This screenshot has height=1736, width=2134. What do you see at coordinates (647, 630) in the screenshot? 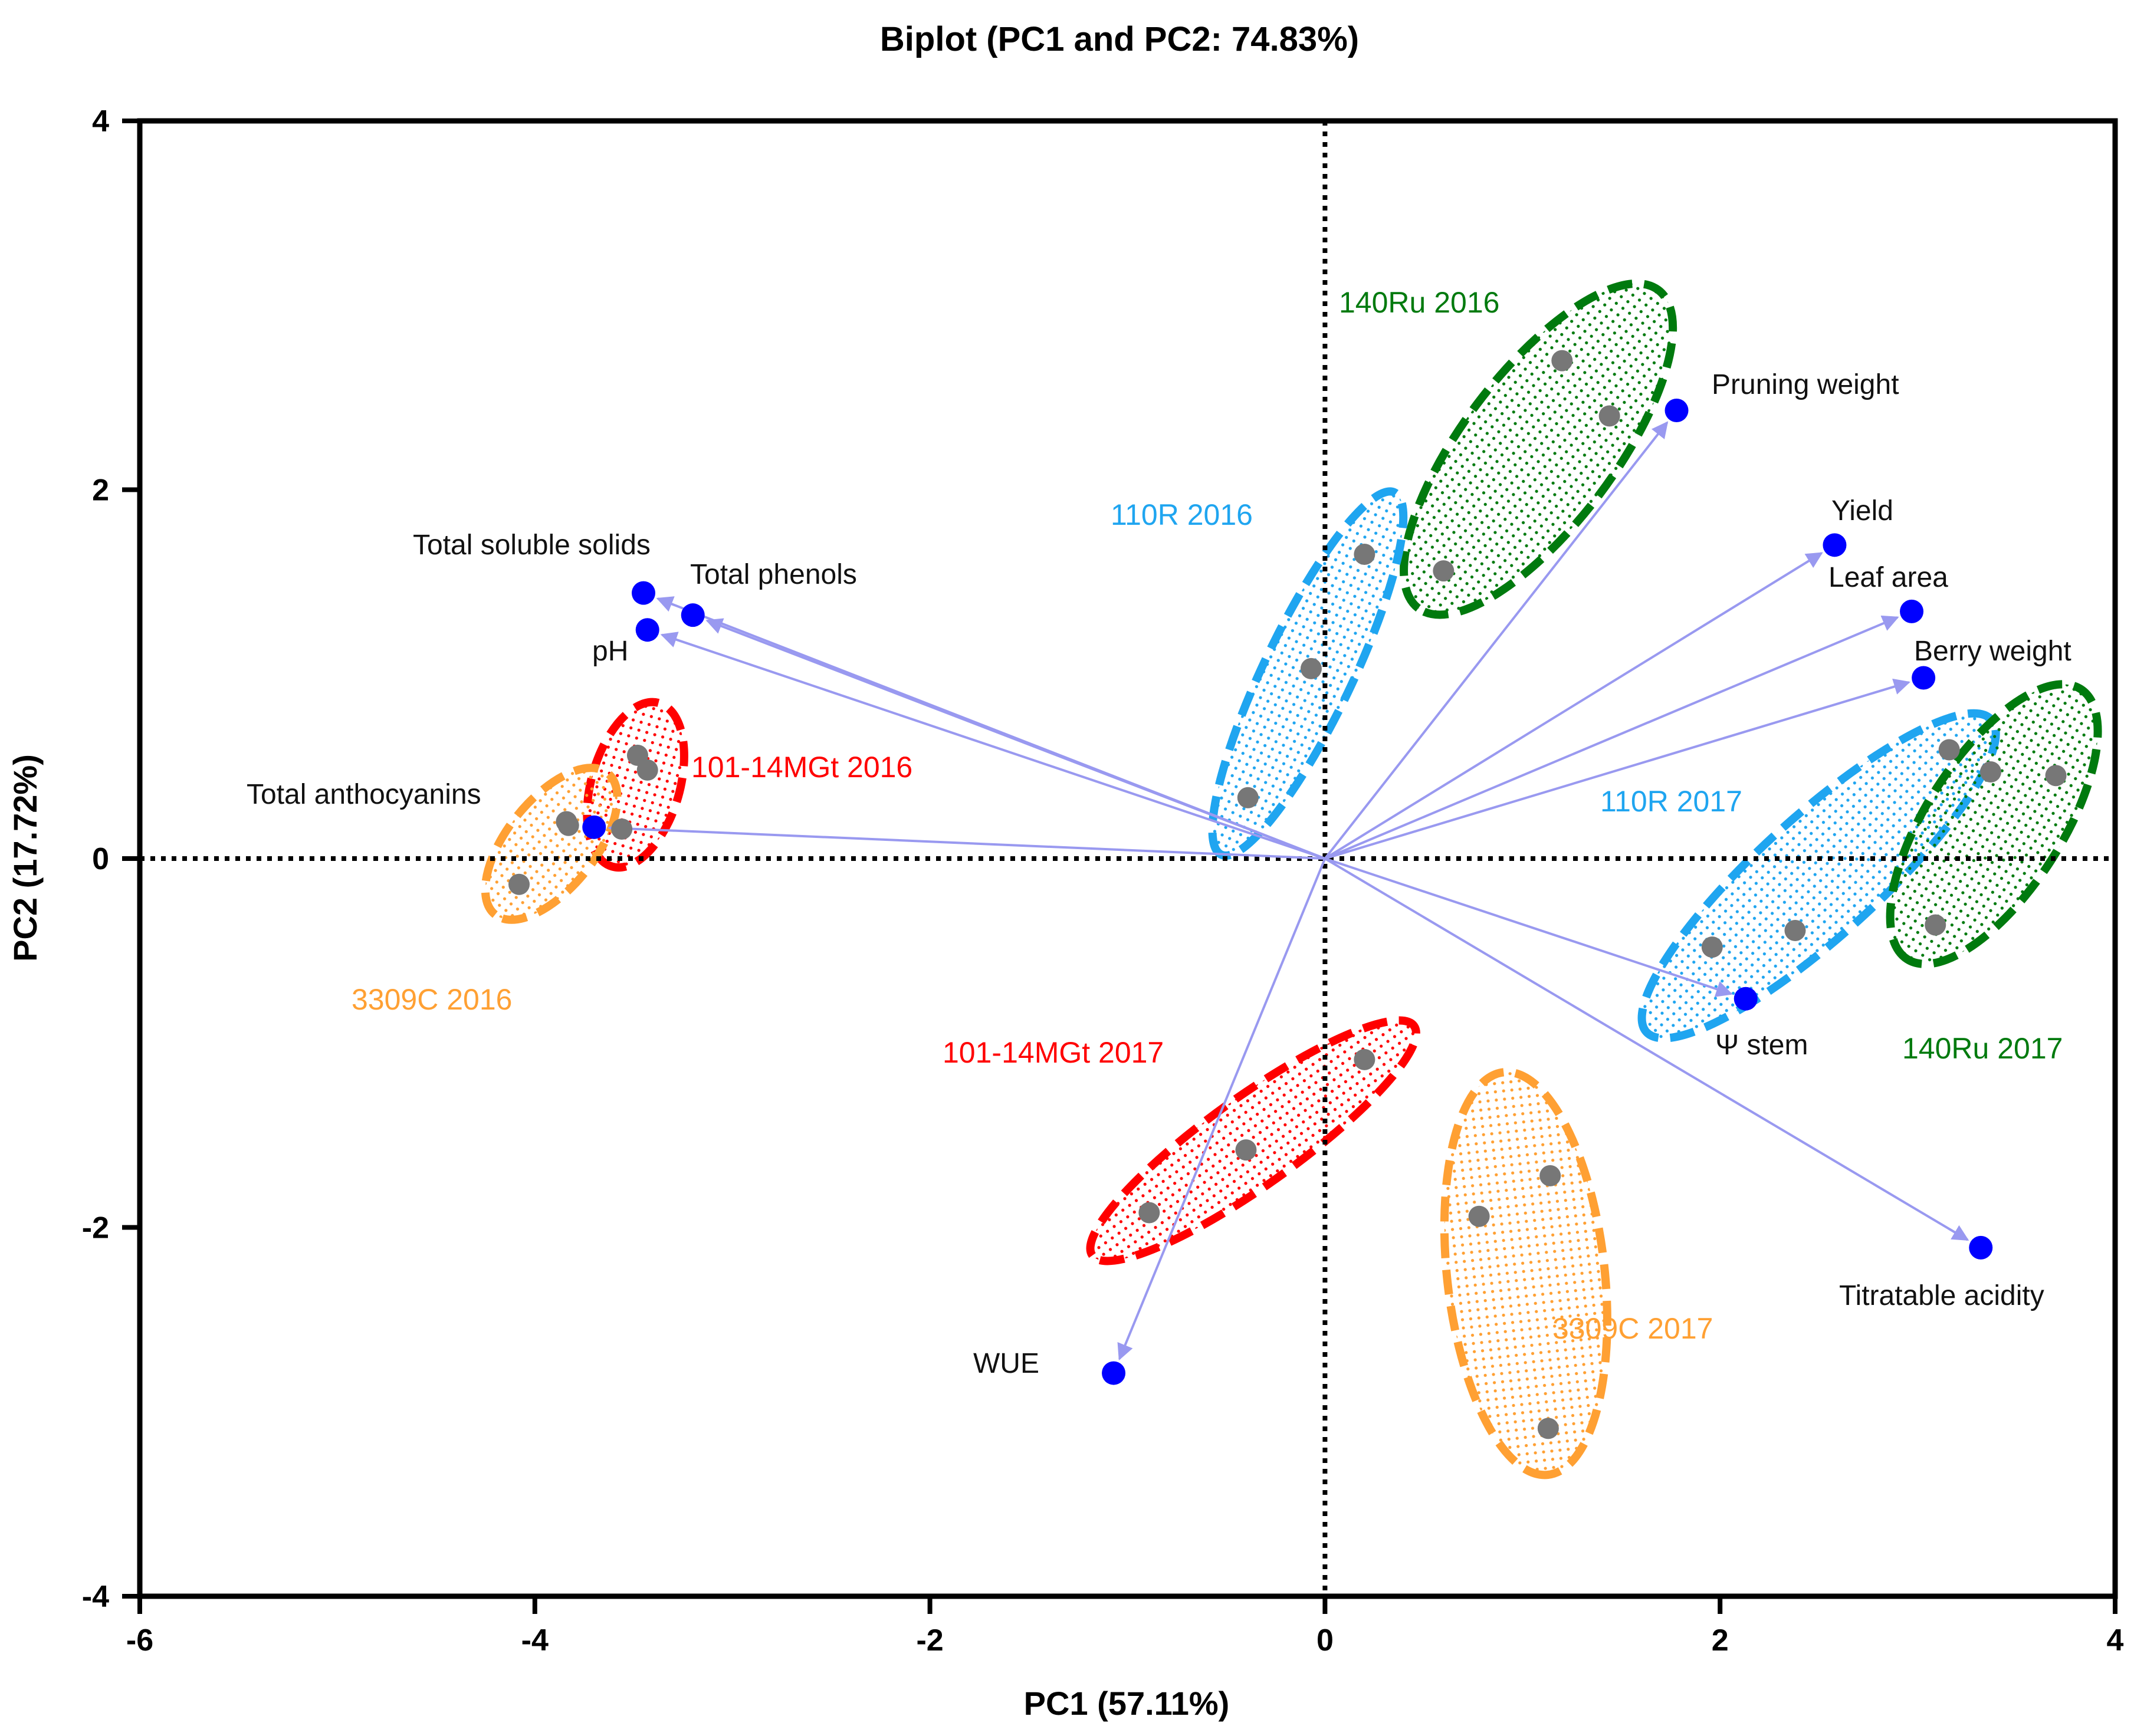
I see `variable-point-ph` at bounding box center [647, 630].